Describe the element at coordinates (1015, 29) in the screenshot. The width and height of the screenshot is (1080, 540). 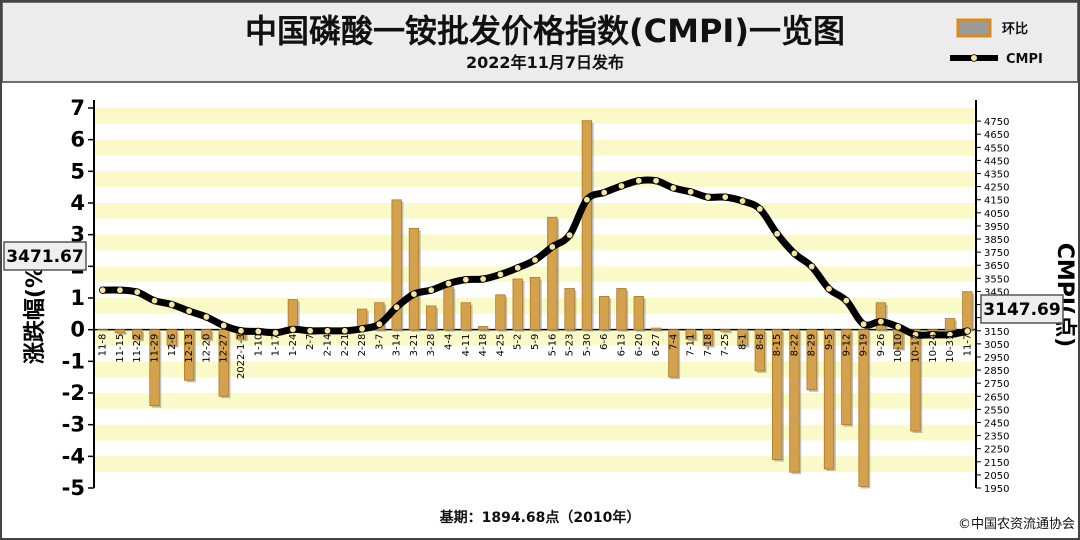
I see `legend-bar-label: 环比` at that location.